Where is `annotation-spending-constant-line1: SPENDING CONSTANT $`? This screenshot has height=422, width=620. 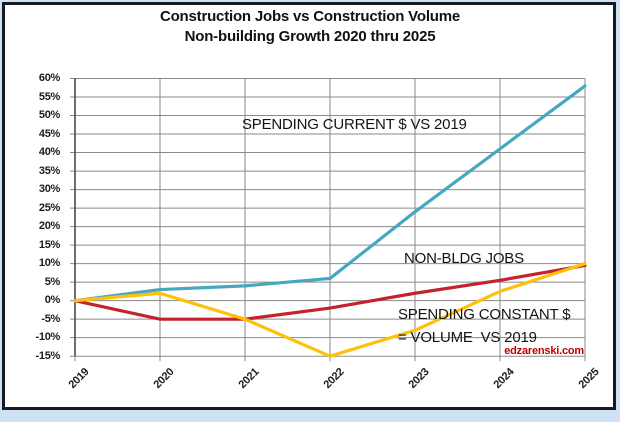 annotation-spending-constant-line1: SPENDING CONSTANT $ is located at coordinates (484, 314).